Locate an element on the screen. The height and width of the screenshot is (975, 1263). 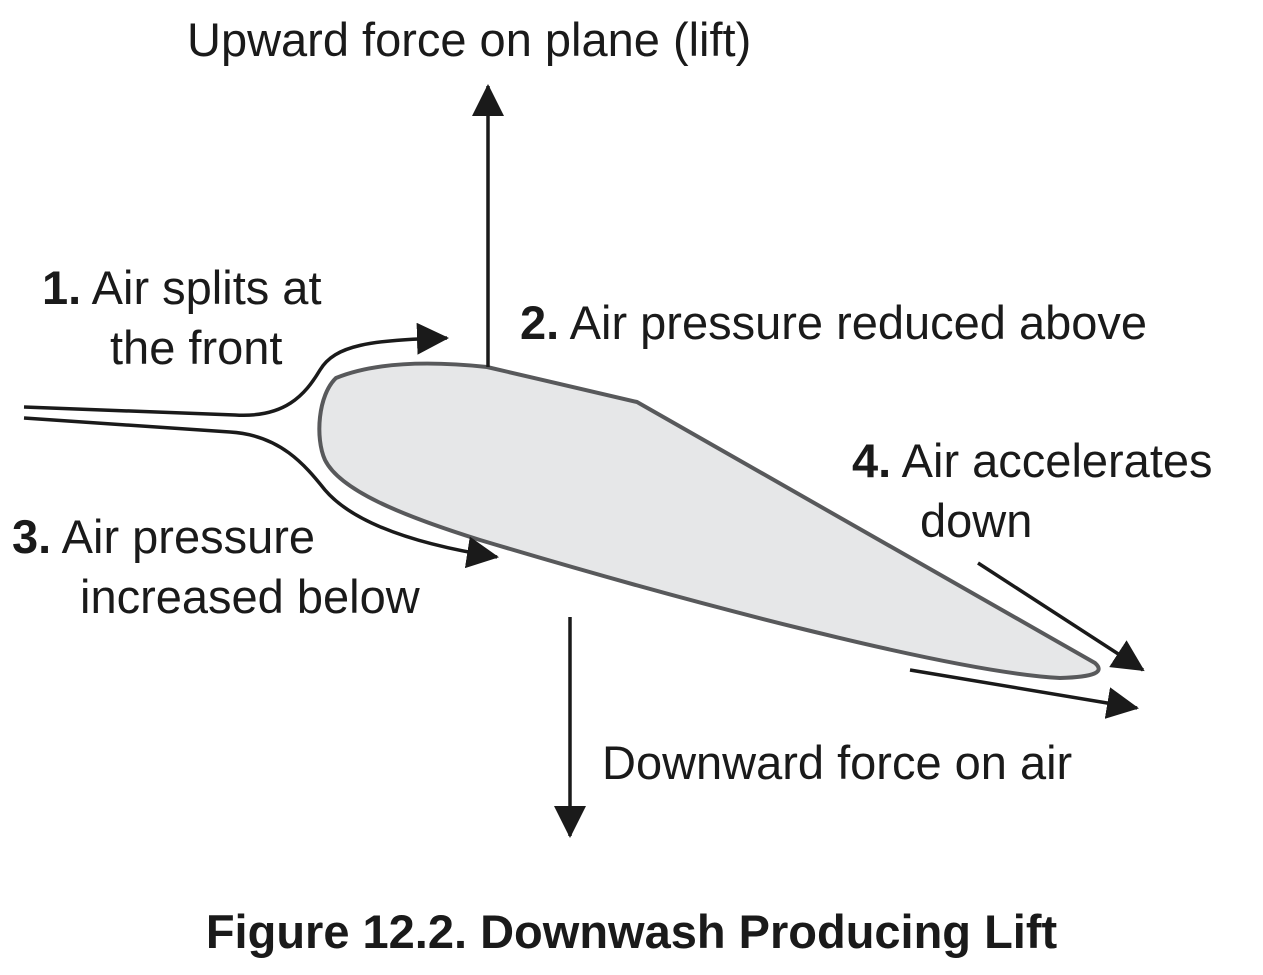
step4-label: 4. Air accelerates is located at coordinates (1032, 461).